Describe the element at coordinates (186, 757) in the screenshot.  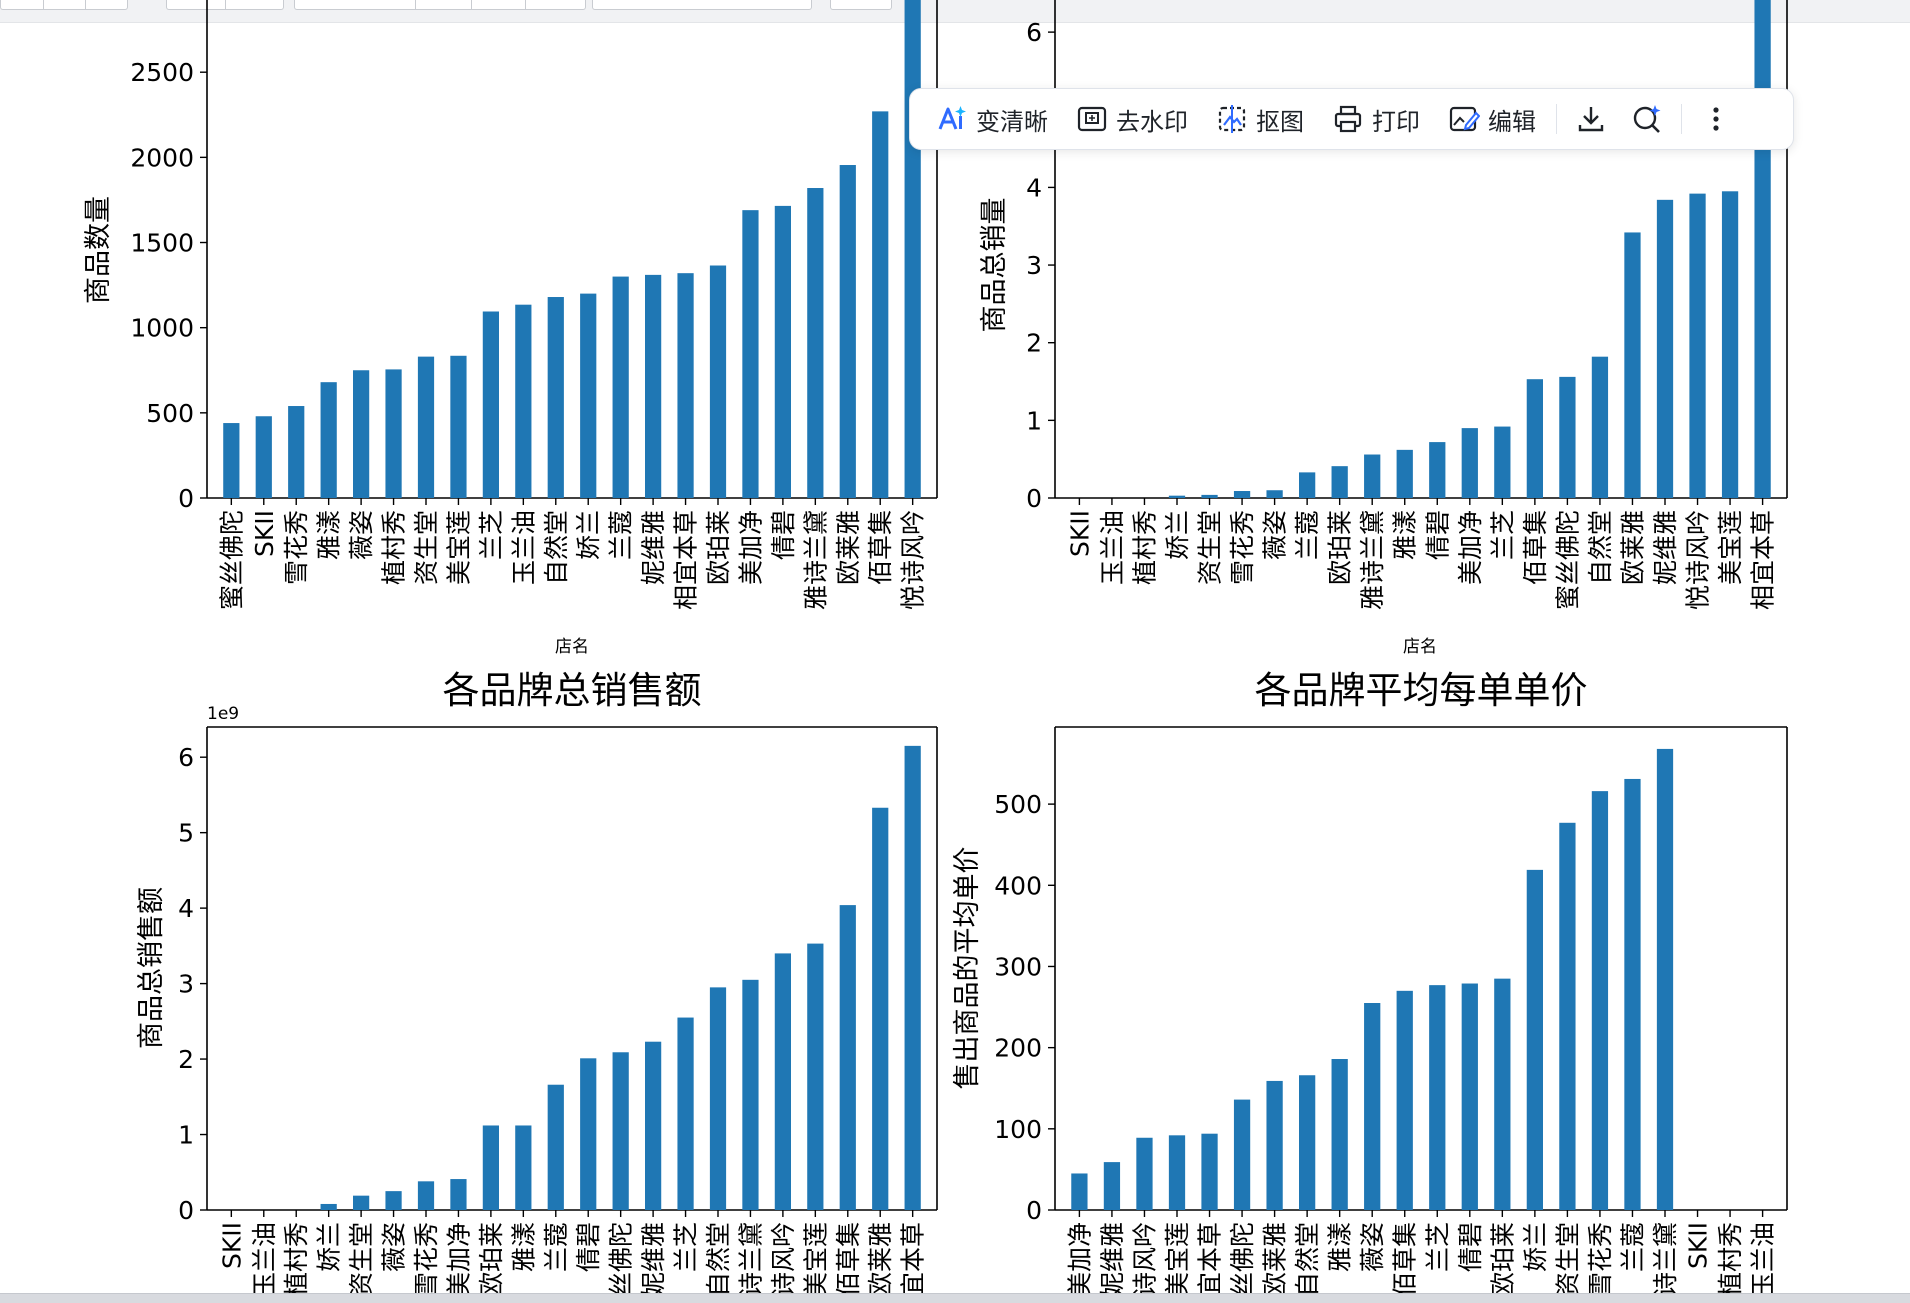
I see `y-tick-label: 6` at that location.